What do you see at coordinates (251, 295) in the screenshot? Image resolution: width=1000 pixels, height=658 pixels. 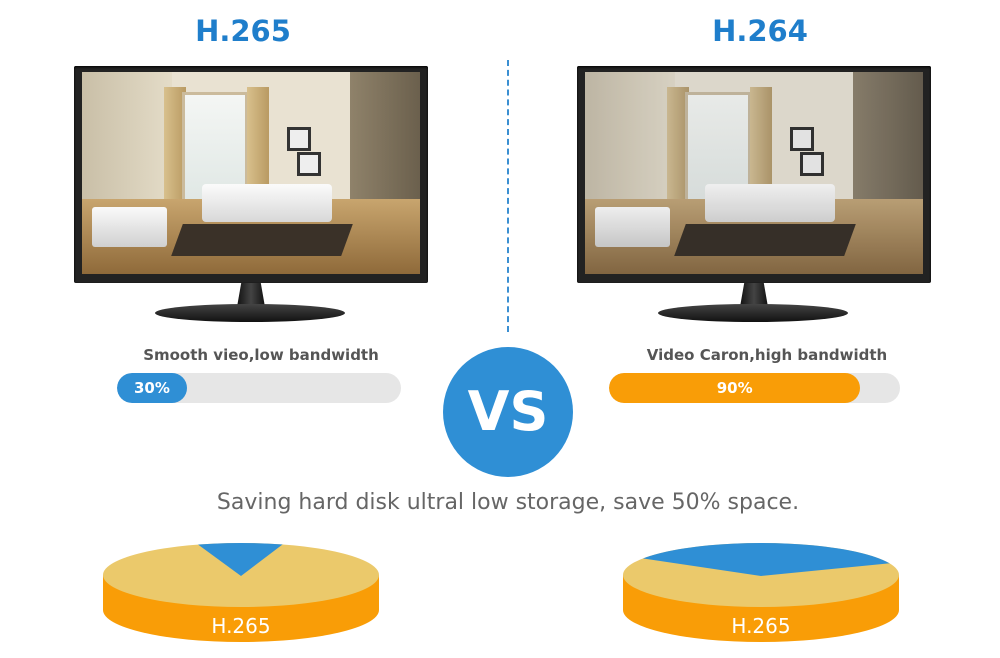 I see `left-monitor-stand` at bounding box center [251, 295].